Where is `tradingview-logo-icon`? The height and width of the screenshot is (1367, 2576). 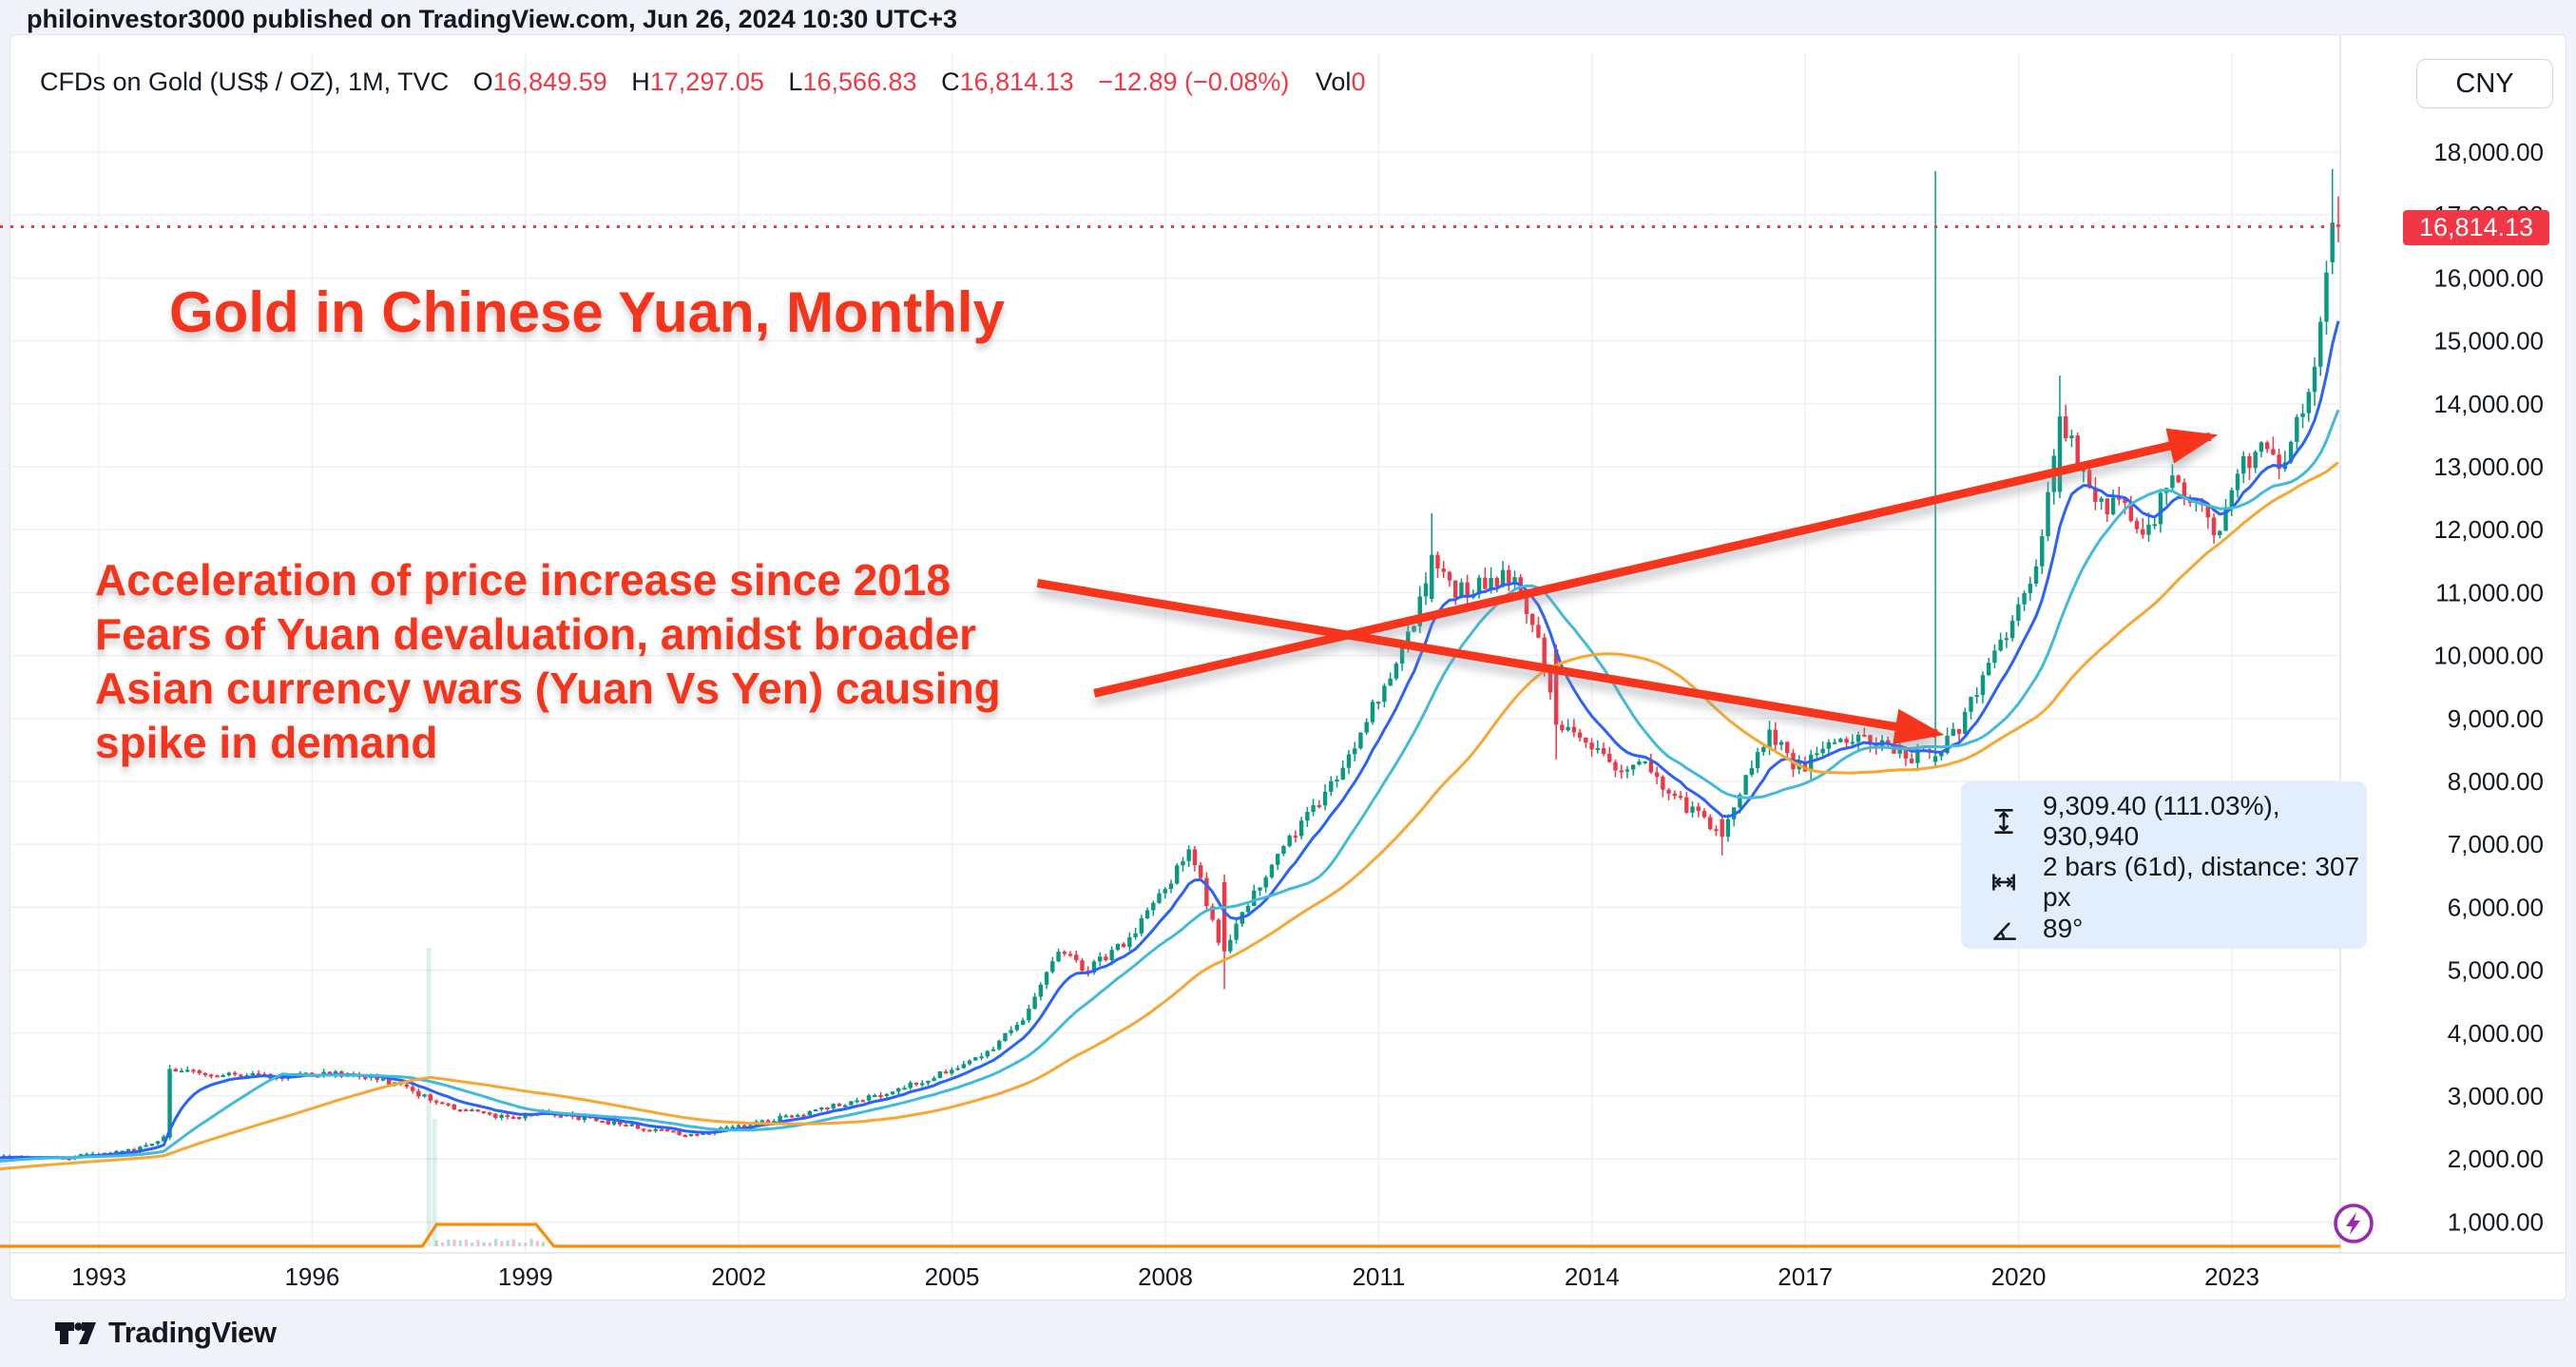 tradingview-logo-icon is located at coordinates (76, 1333).